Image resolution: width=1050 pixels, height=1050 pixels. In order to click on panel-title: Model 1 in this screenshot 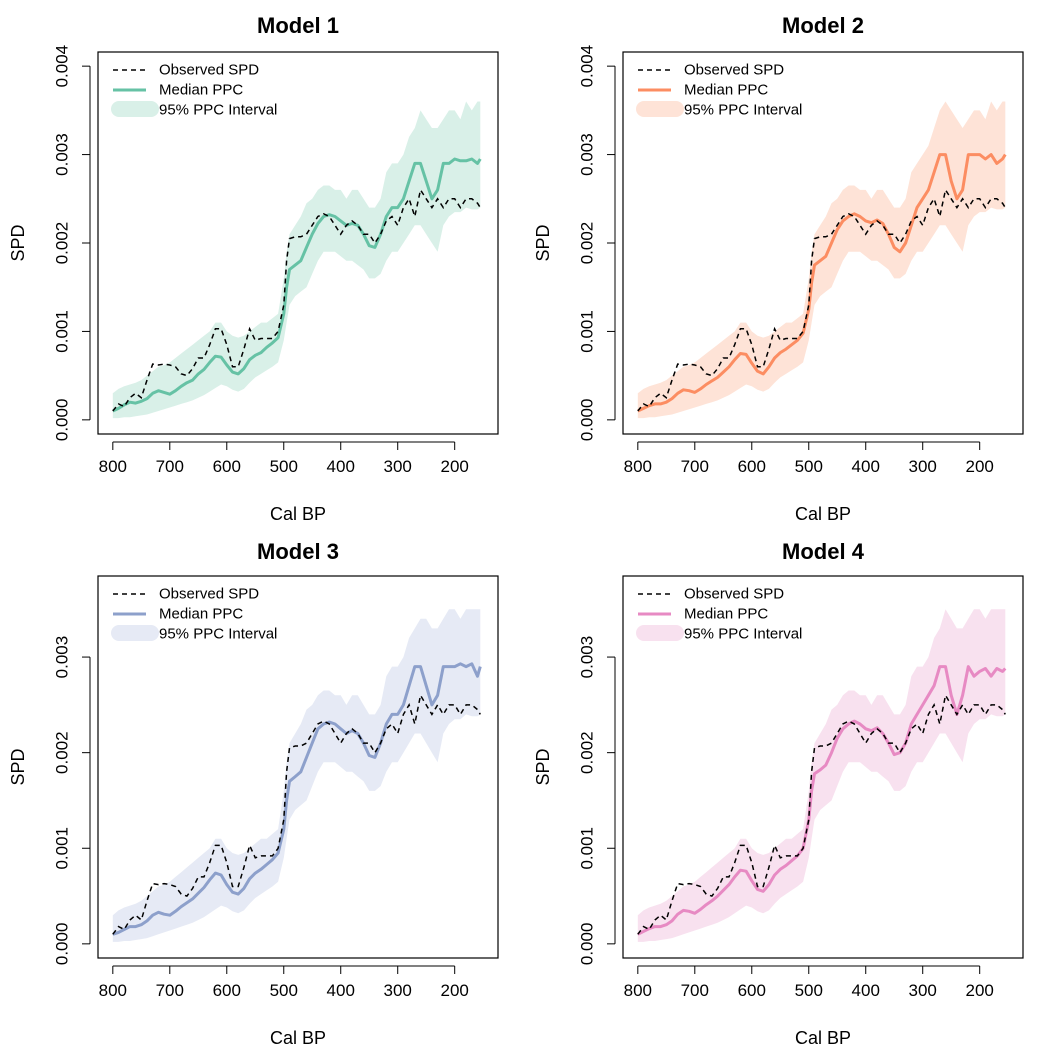, I will do `click(298, 25)`.